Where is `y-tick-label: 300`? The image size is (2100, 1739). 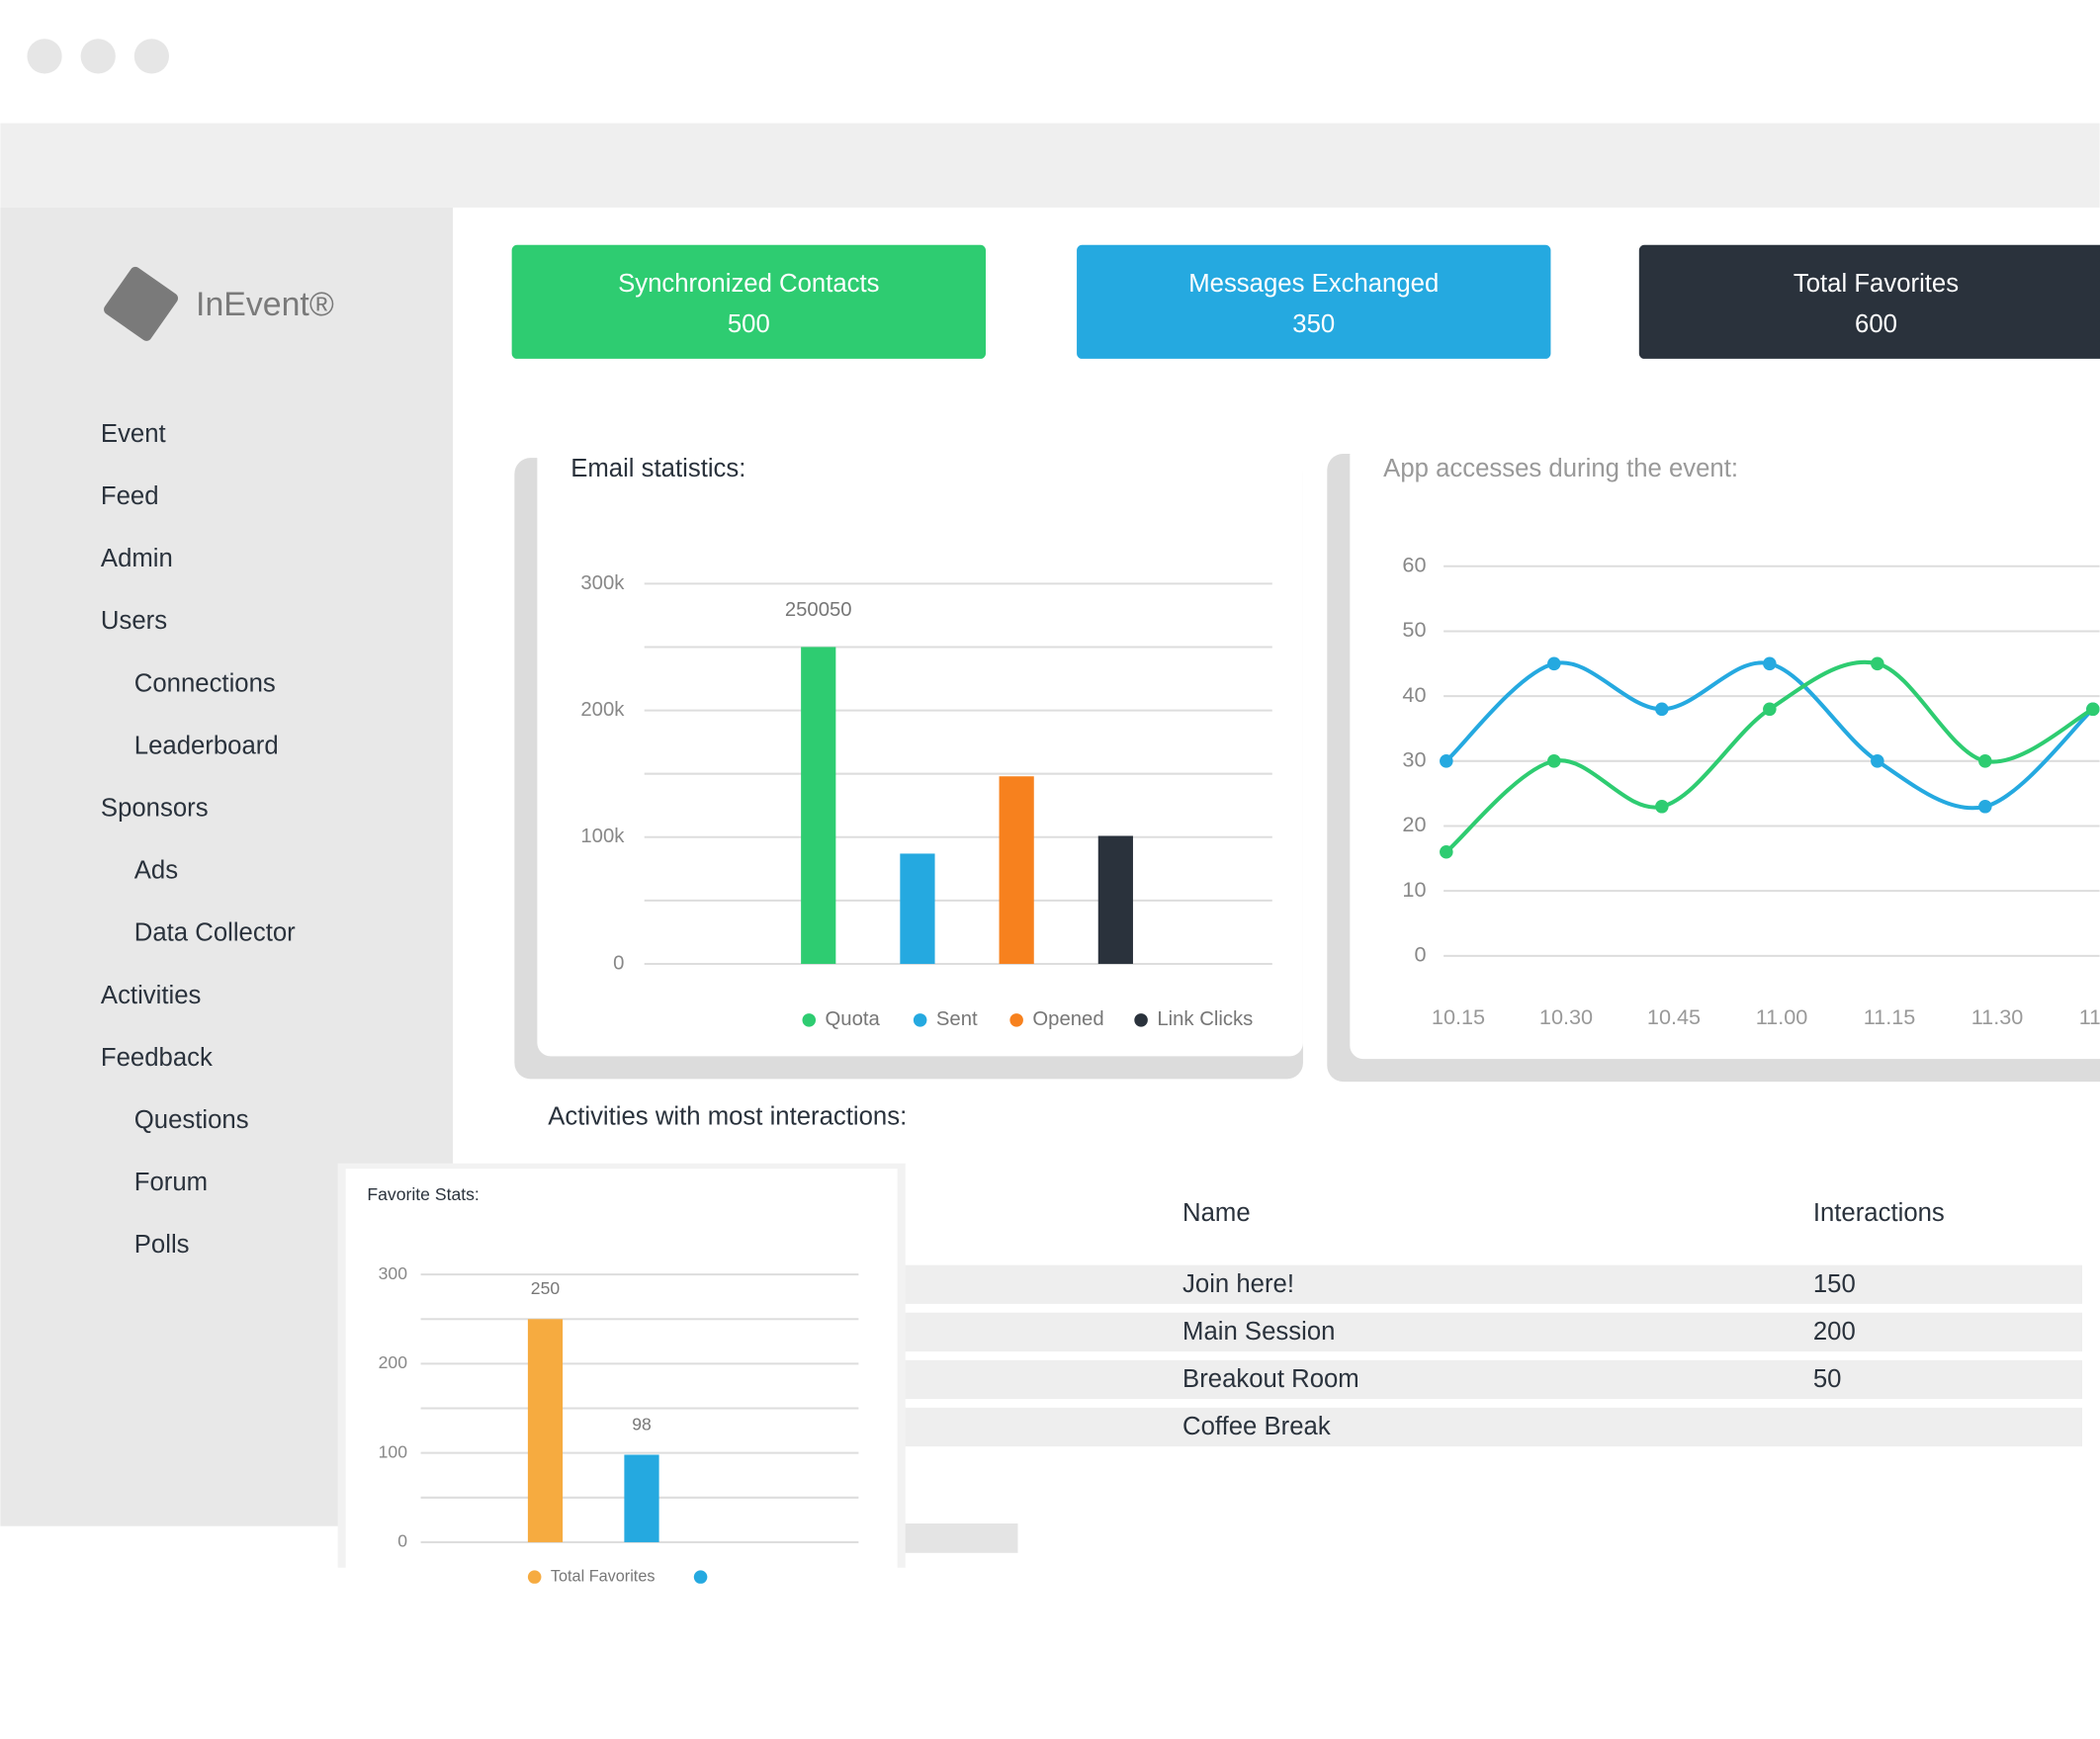
y-tick-label: 300 is located at coordinates (393, 1273).